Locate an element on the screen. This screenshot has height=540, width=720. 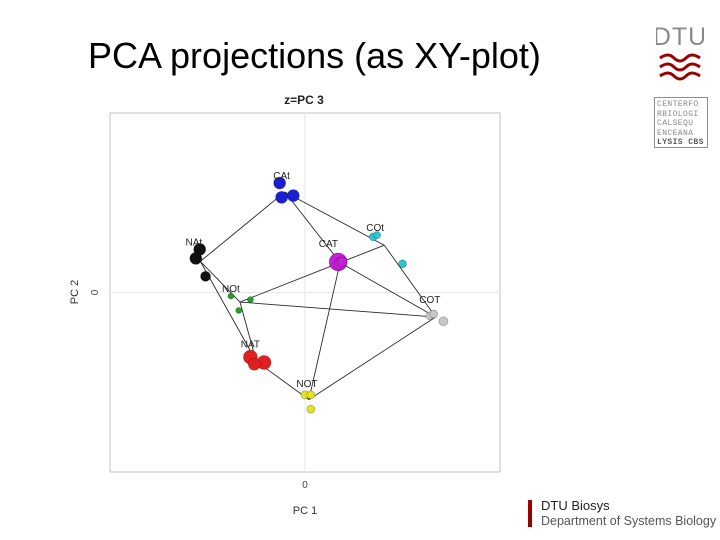
group-label: COT is located at coordinates (429, 300).